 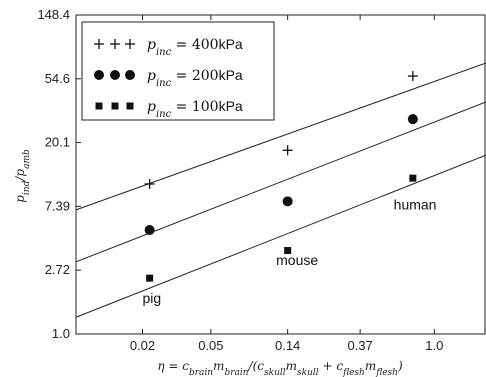 I want to click on annotation-mouse: mouse, so click(x=297, y=260).